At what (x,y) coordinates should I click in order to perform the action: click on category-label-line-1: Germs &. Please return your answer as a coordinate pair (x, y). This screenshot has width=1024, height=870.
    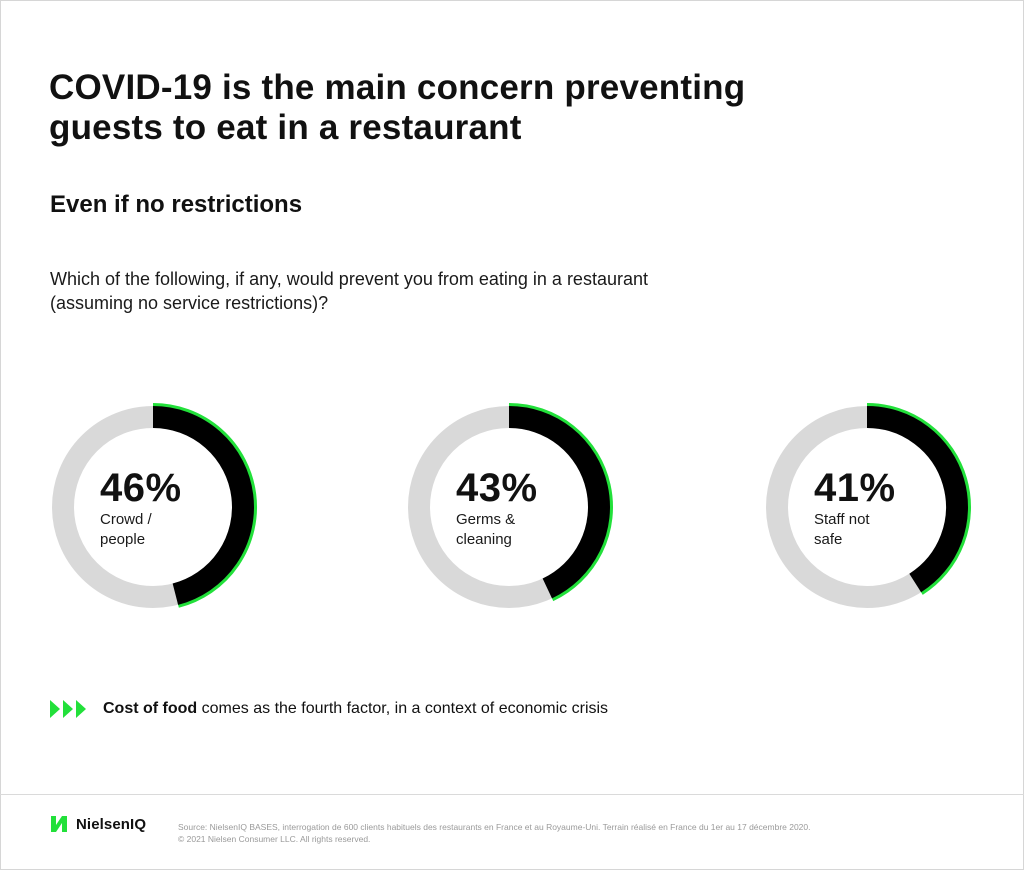
    Looking at the image, I should click on (486, 519).